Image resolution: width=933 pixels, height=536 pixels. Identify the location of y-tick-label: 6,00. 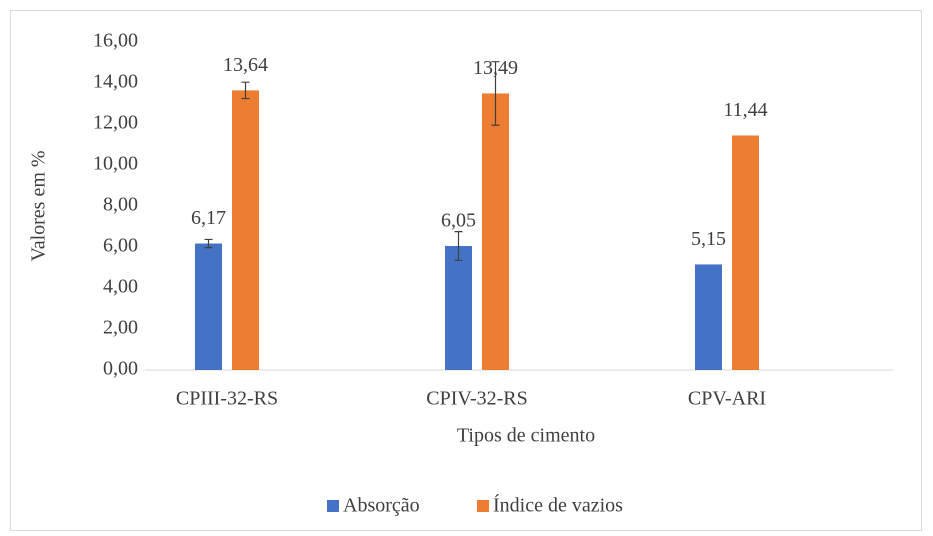
(120, 246).